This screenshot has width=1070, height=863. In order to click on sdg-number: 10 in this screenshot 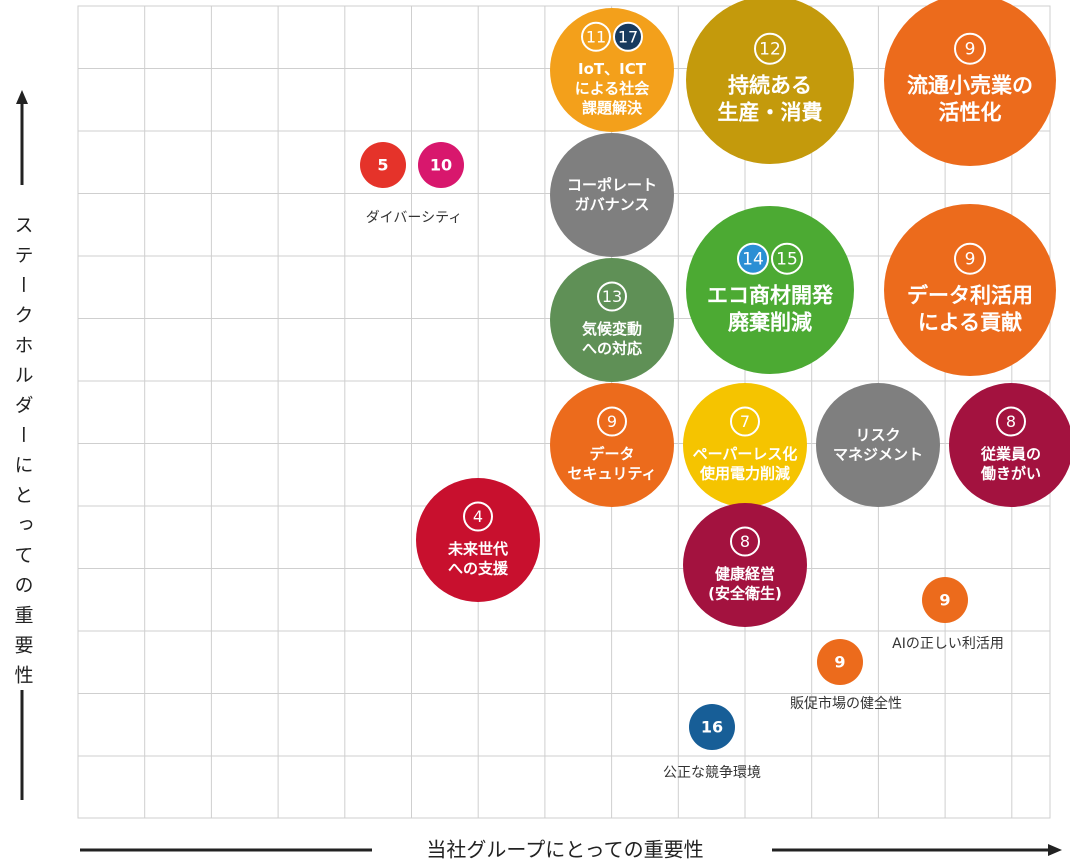, I will do `click(441, 165)`.